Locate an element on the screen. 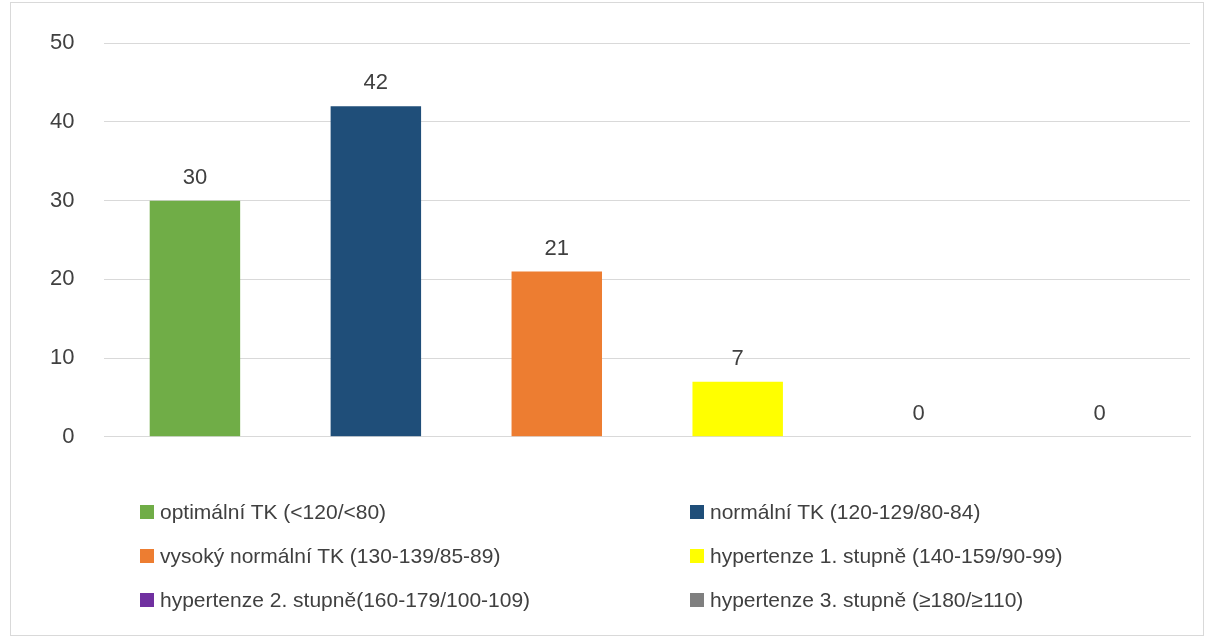 The width and height of the screenshot is (1206, 639). legend-label: normální TK (120-129/80-84) is located at coordinates (845, 512).